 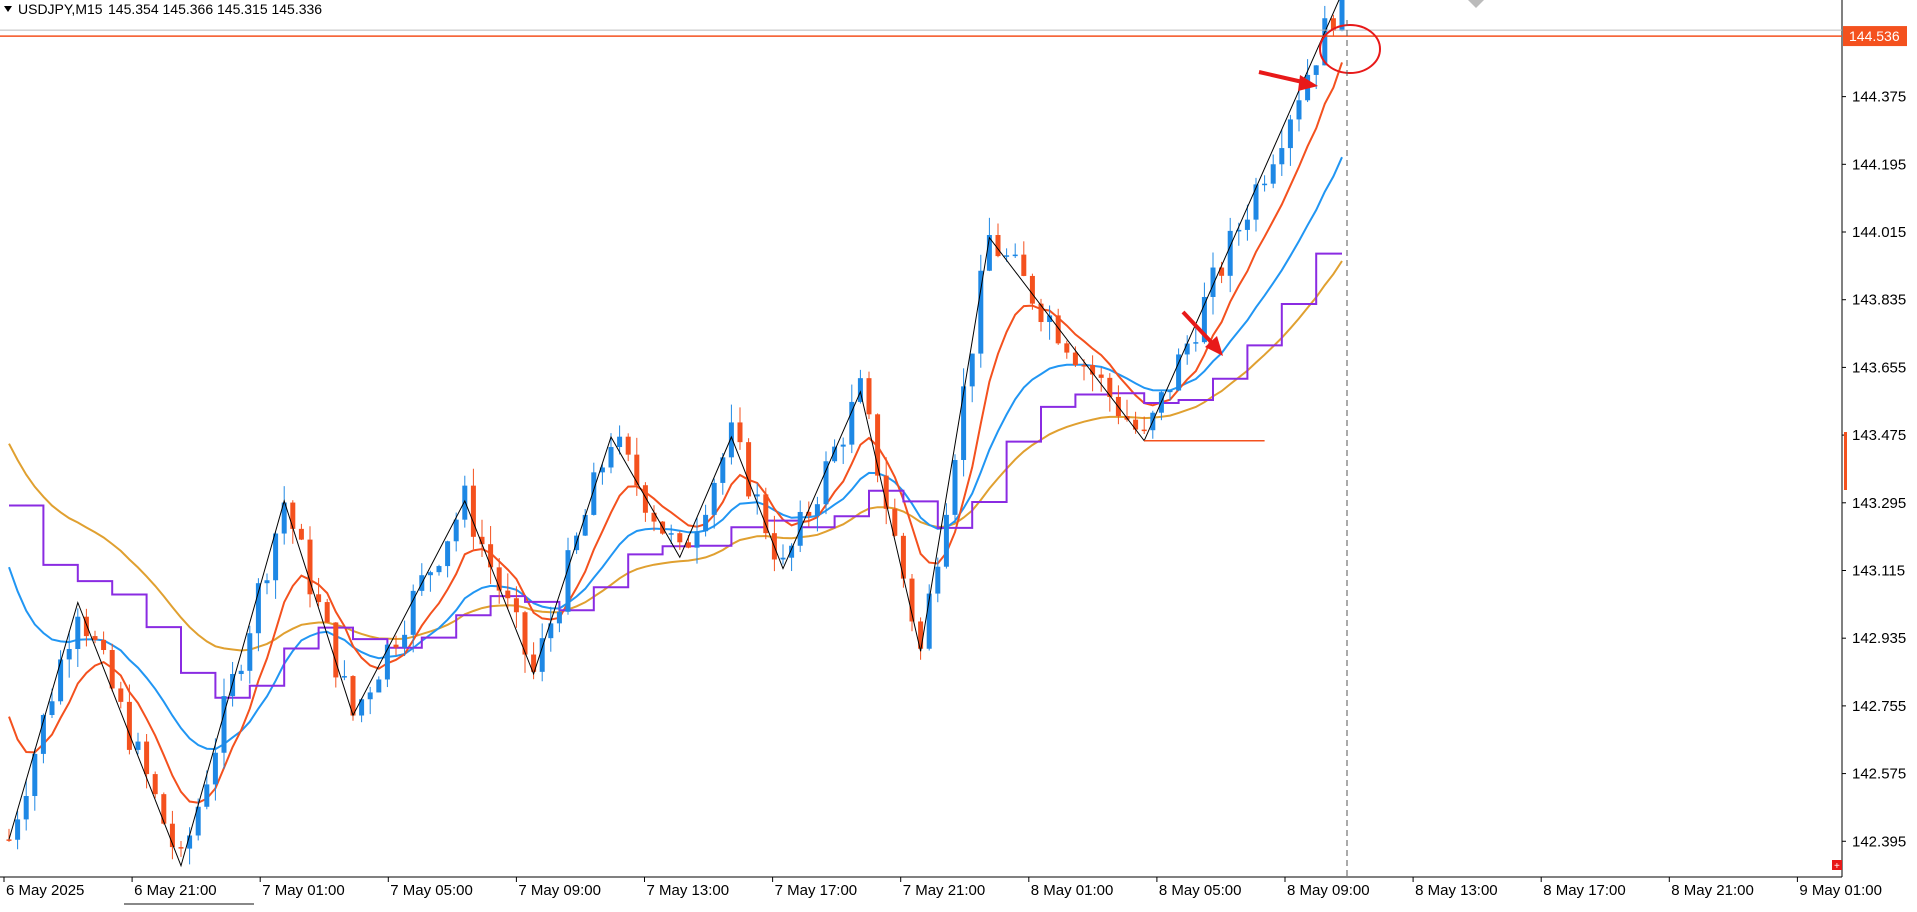 I want to click on price-axis-marker, so click(x=1845, y=461).